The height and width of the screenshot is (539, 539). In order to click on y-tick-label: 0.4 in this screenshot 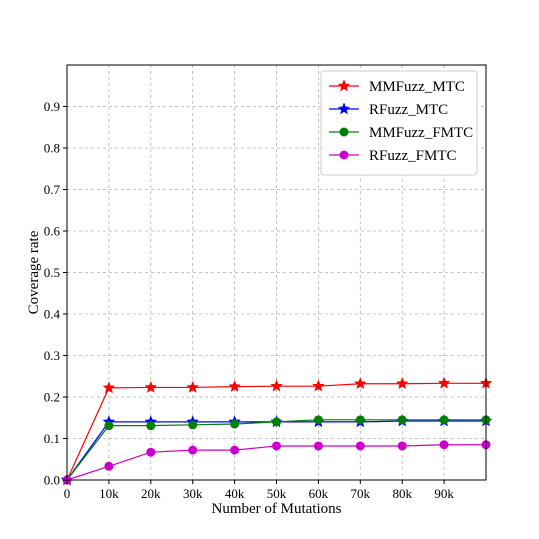, I will do `click(52, 314)`.